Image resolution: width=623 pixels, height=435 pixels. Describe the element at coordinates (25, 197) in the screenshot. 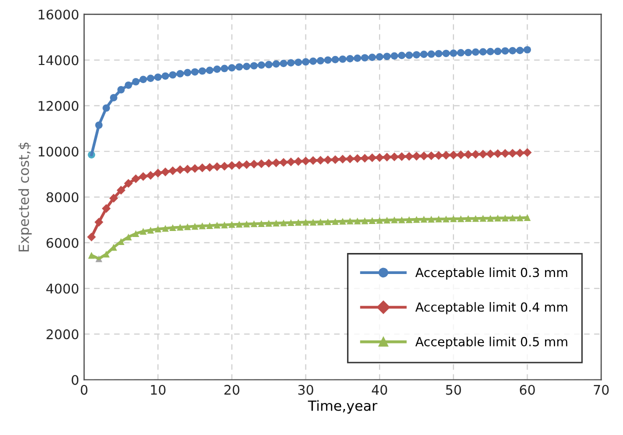

I see `y-axis-title: Expected cost,$` at that location.